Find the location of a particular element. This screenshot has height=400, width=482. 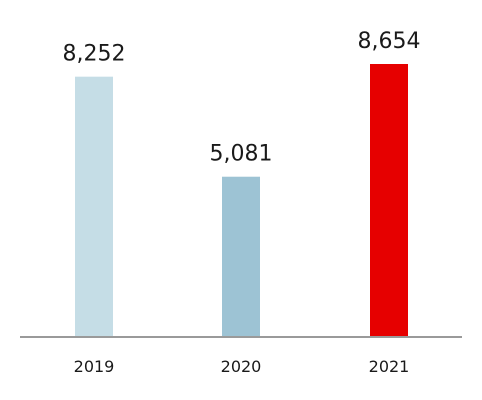

x-tick-label-2020: 2020 is located at coordinates (241, 366).